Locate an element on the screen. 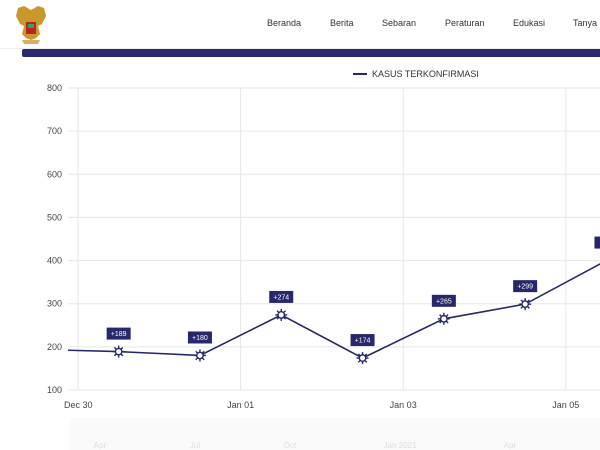  svg-text: +299 is located at coordinates (525, 287).